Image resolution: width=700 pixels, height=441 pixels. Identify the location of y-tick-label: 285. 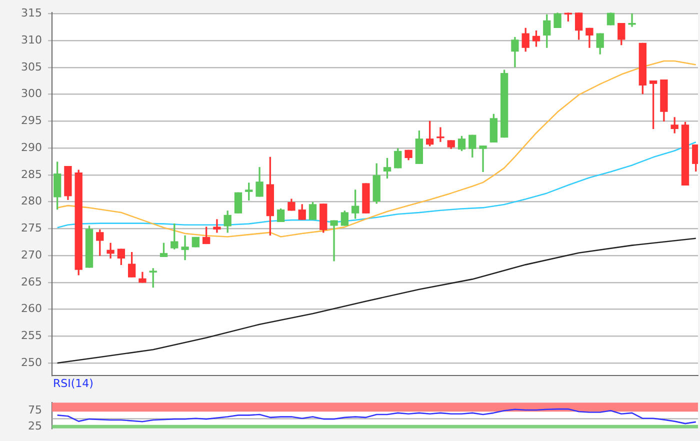
(31, 174).